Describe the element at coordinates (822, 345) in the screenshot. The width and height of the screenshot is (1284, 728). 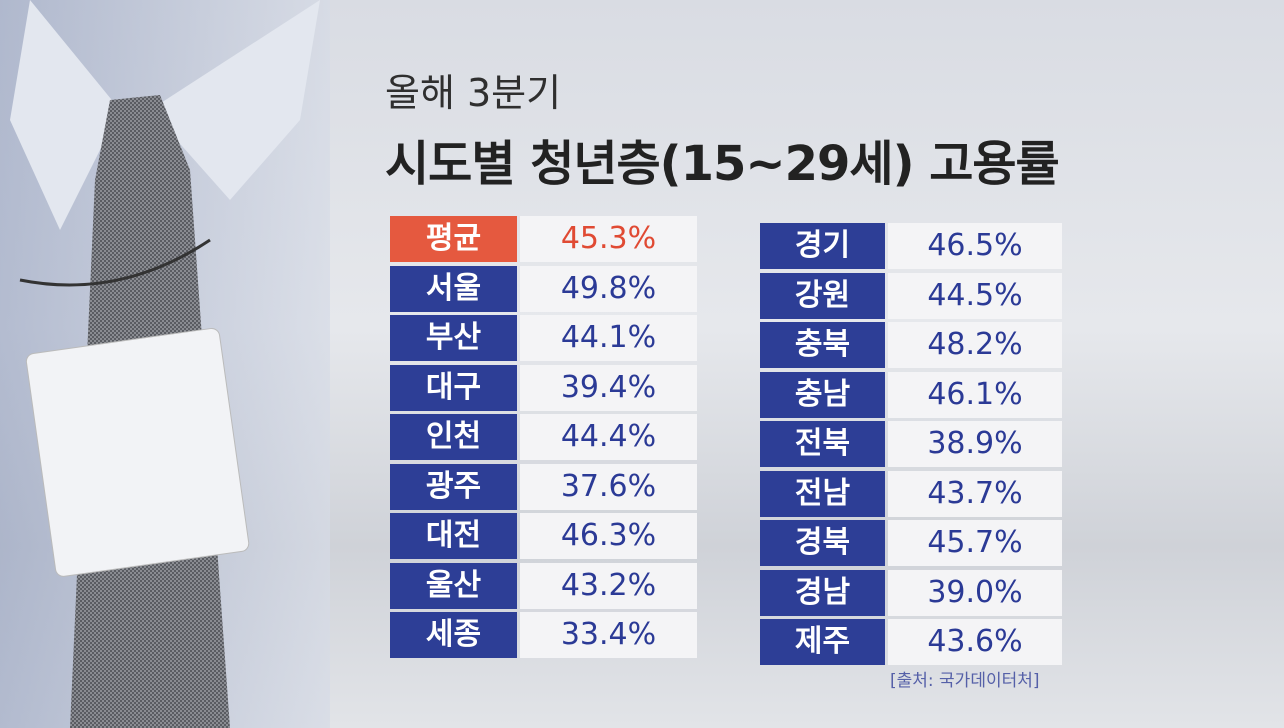
I see `region-label: 충북` at that location.